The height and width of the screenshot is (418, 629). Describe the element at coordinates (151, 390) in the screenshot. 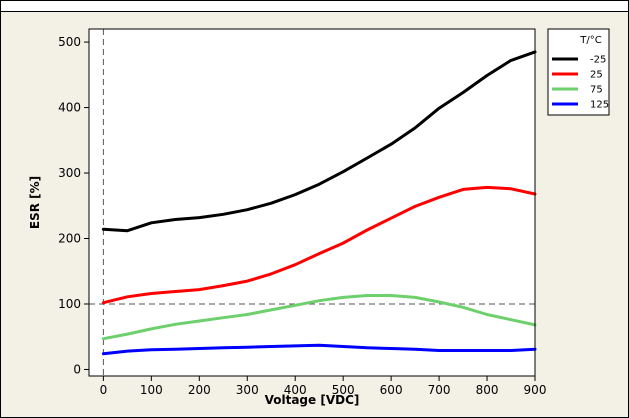

I see `x-tick-label: 100` at that location.